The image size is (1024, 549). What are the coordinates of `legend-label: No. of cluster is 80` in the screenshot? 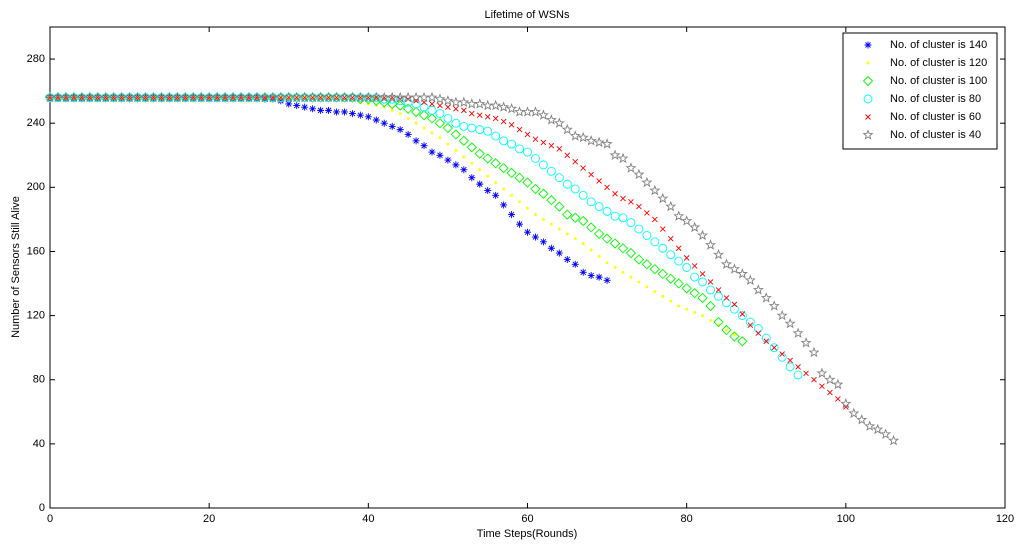 It's located at (935, 99).